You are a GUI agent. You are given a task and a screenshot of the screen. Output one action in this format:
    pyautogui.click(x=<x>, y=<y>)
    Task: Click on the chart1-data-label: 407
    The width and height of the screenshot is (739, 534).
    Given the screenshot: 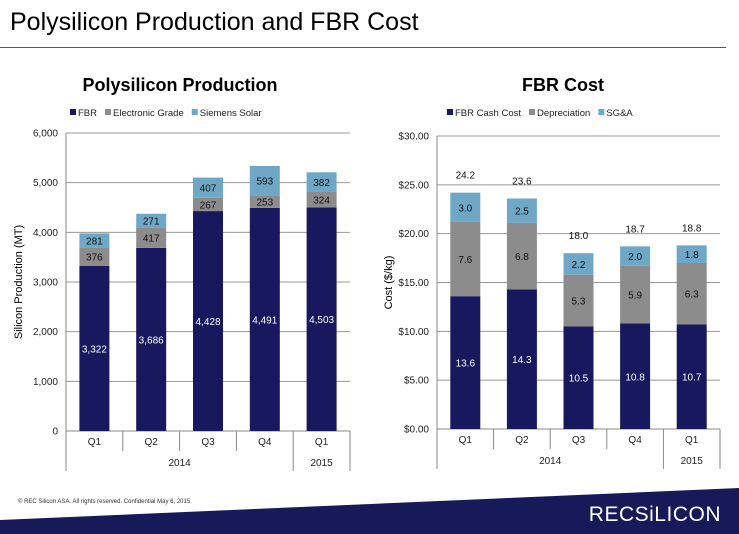 What is the action you would take?
    pyautogui.click(x=208, y=189)
    